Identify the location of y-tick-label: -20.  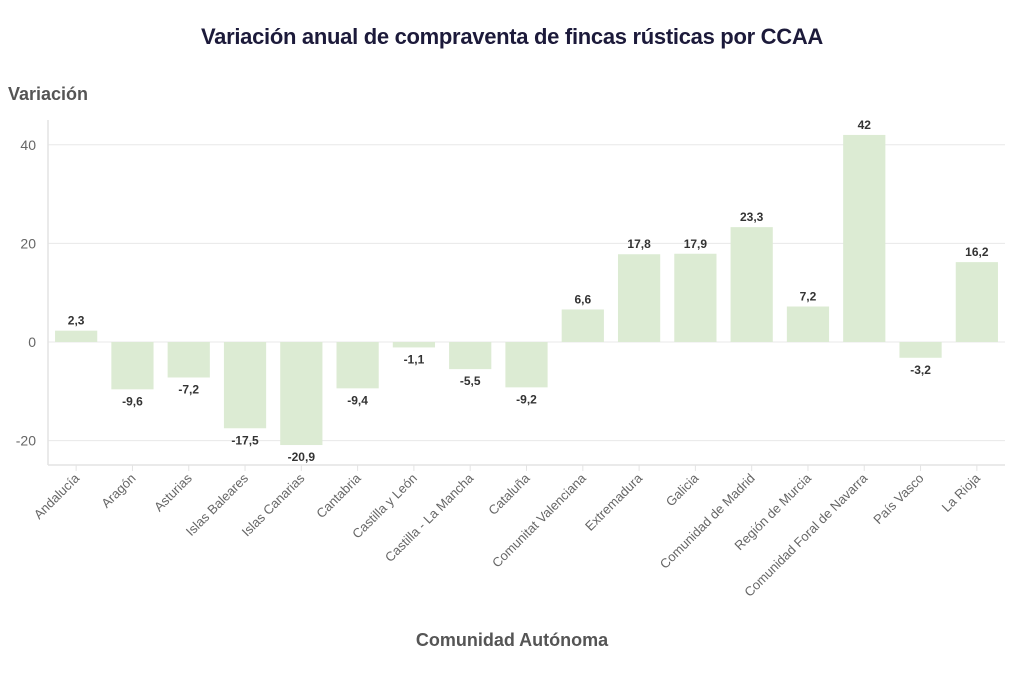
(26, 441).